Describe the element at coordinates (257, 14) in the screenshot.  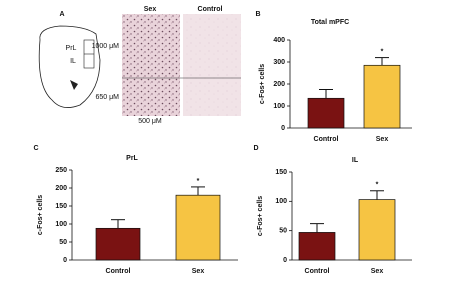
I see `panel-letter: B` at that location.